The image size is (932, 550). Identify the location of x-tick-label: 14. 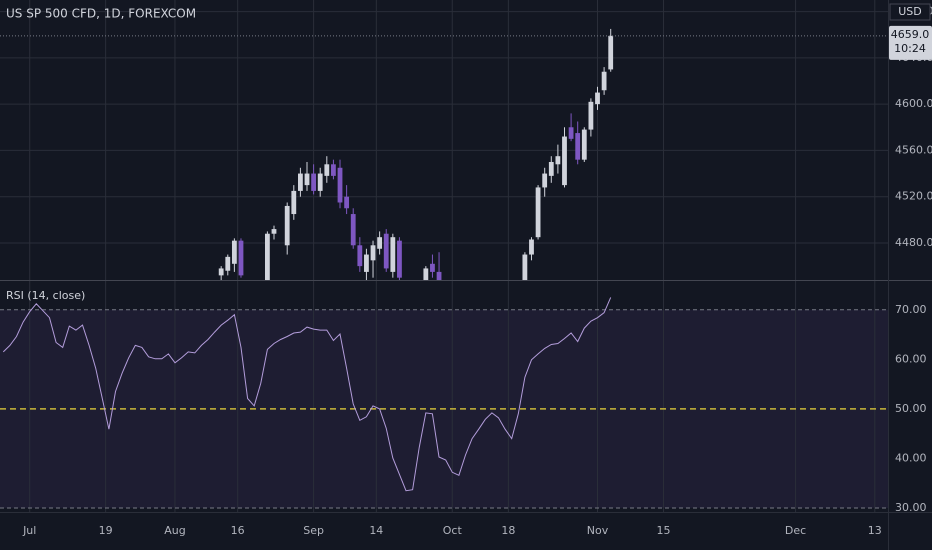
(376, 530).